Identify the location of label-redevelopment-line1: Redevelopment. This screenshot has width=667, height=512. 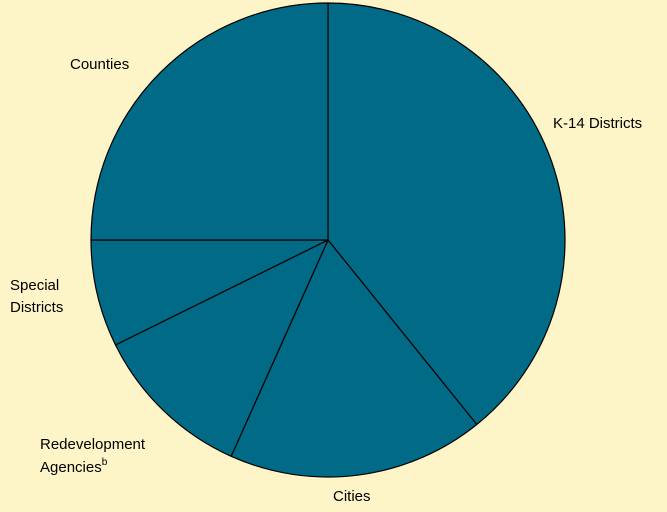
(93, 444).